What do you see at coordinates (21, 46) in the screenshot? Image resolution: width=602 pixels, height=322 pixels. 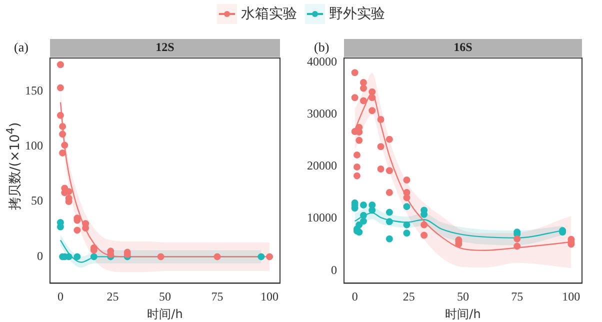 I see `text: (a)` at bounding box center [21, 46].